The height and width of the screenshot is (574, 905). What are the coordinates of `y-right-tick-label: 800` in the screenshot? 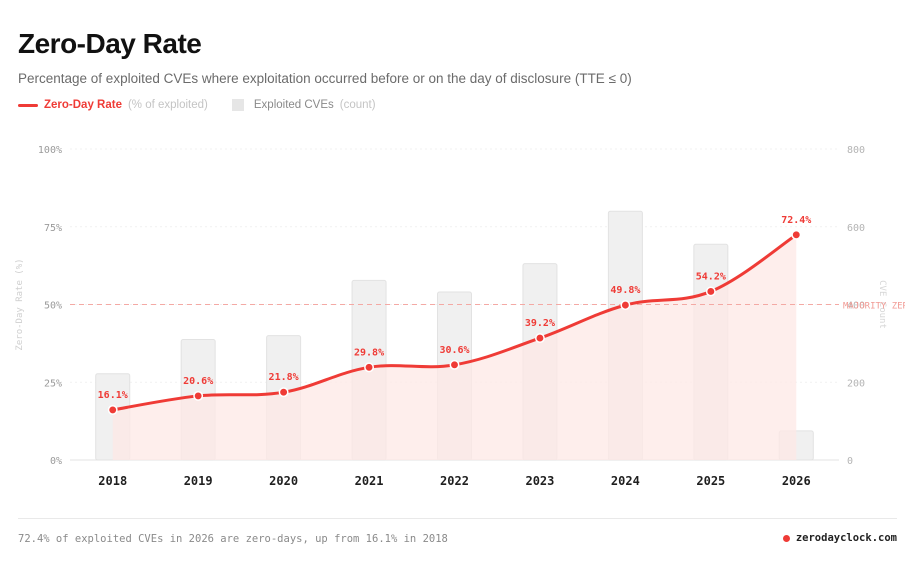 It's located at (856, 150).